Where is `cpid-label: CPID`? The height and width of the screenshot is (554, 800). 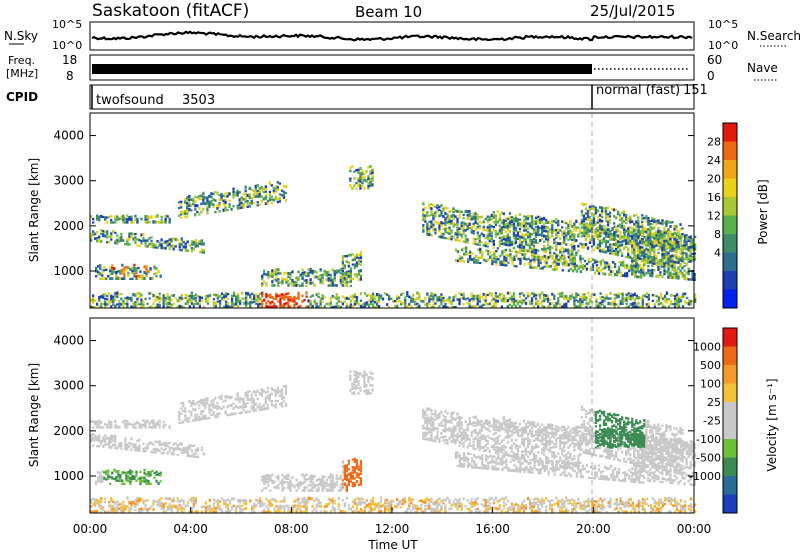 cpid-label: CPID is located at coordinates (22, 97).